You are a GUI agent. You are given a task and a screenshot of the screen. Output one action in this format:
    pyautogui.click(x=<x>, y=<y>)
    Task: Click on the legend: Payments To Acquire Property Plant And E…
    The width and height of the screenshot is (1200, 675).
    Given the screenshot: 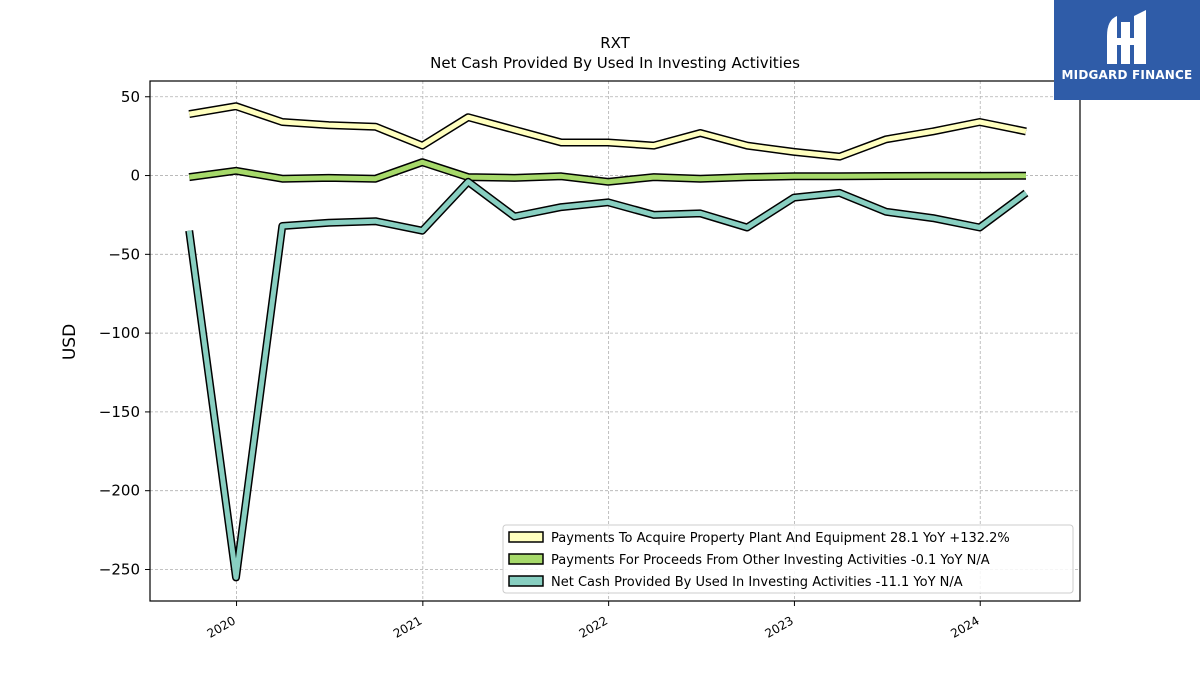 What is the action you would take?
    pyautogui.click(x=788, y=559)
    